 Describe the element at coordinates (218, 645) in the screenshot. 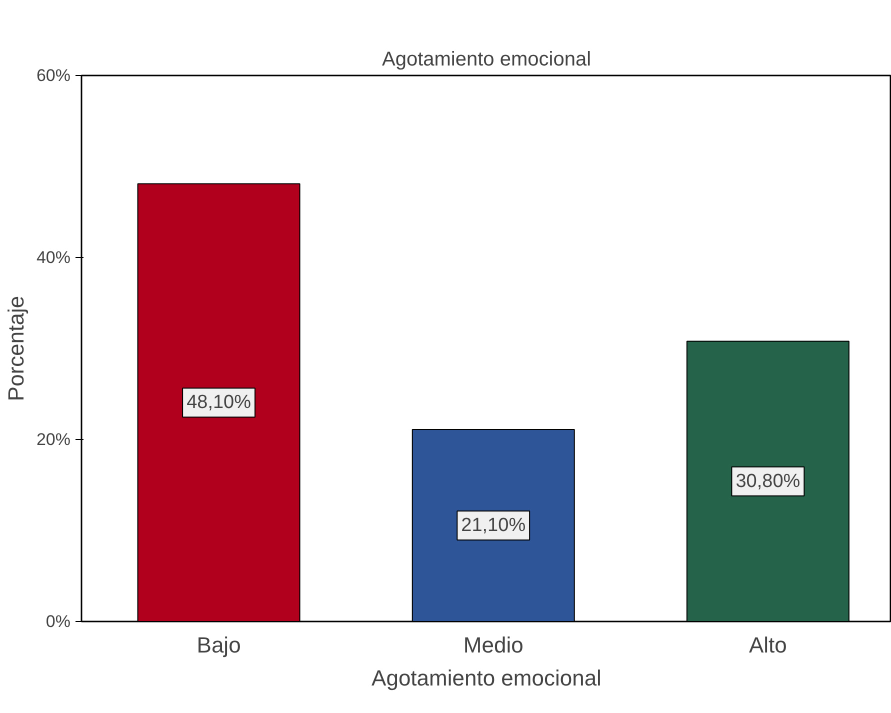

I see `x-tick-label: Bajo` at that location.